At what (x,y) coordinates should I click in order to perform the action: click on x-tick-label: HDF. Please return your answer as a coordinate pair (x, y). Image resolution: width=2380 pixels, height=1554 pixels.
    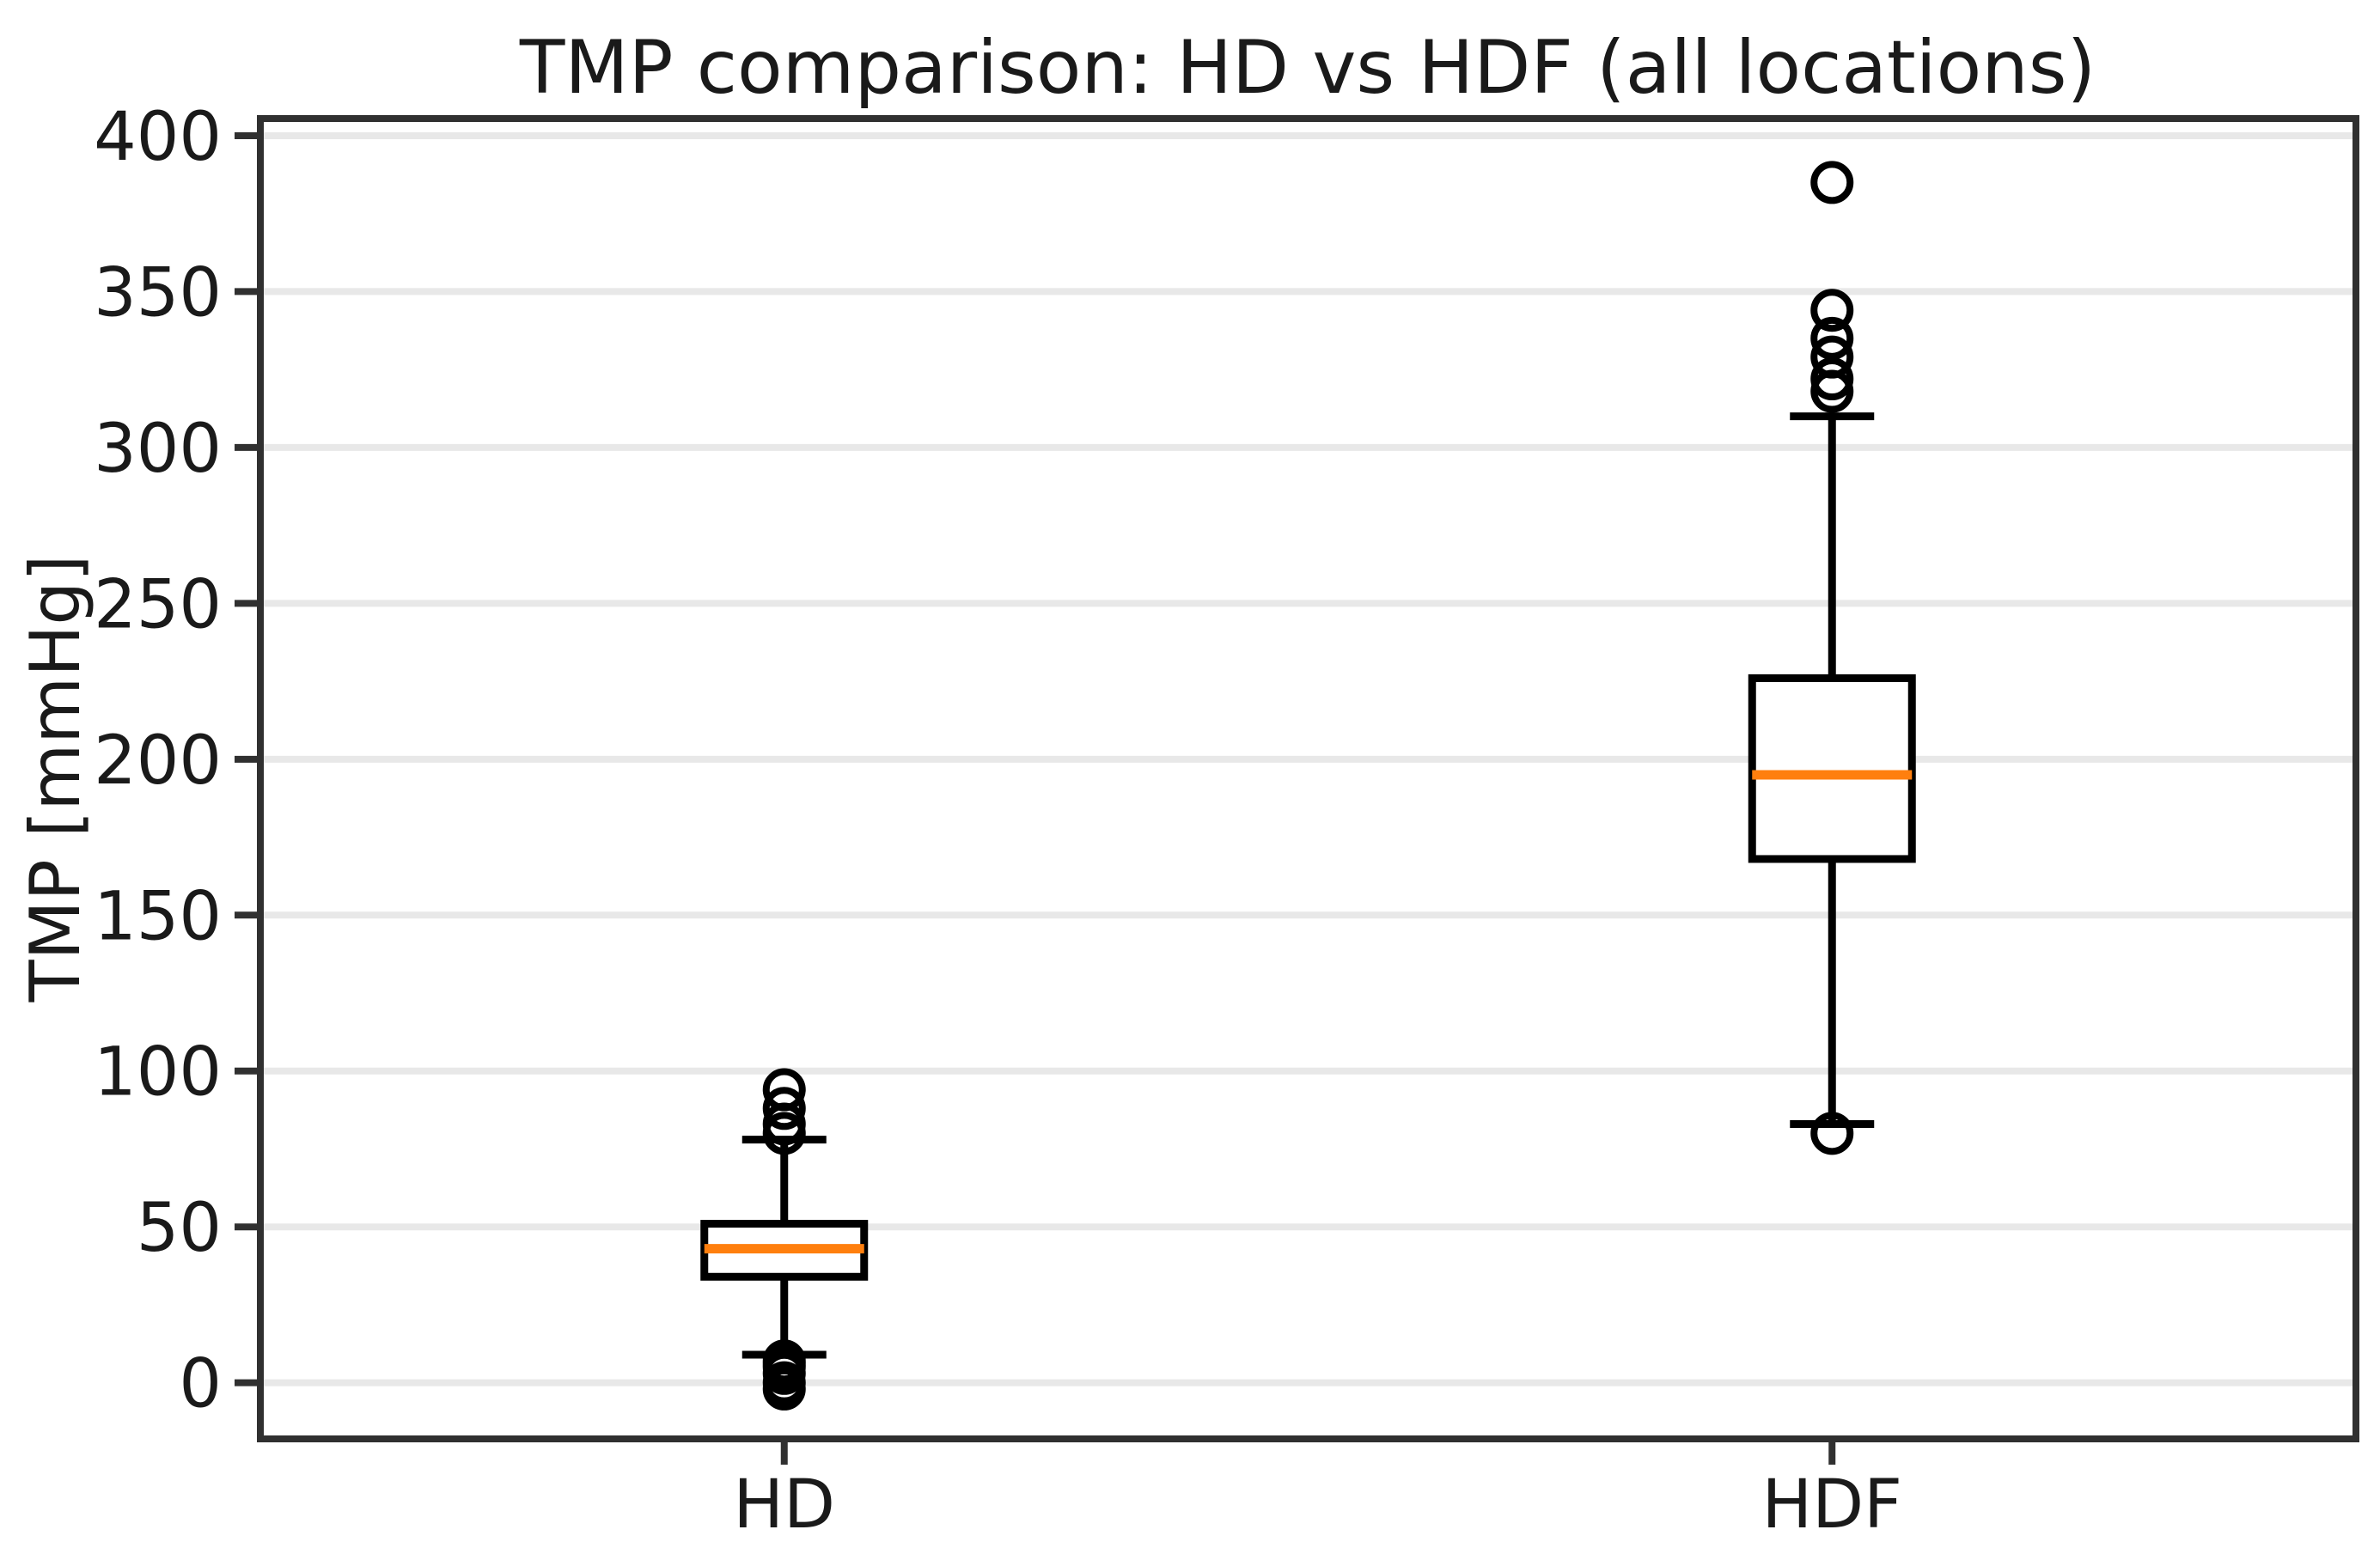
    Looking at the image, I should click on (1832, 1505).